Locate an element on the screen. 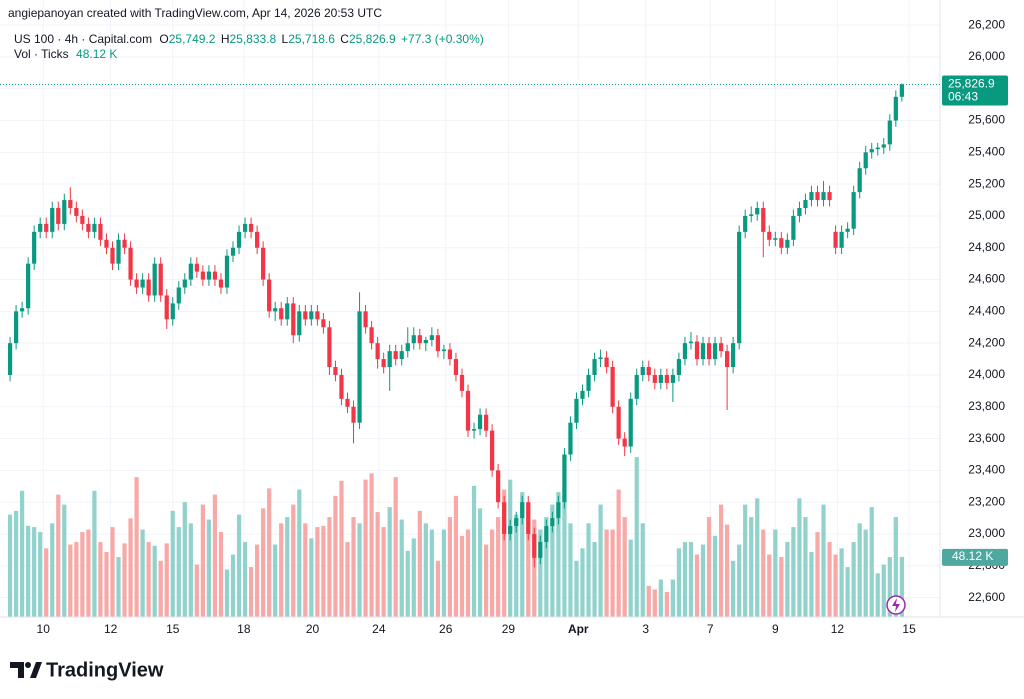  x-tick-label: 18 is located at coordinates (244, 629).